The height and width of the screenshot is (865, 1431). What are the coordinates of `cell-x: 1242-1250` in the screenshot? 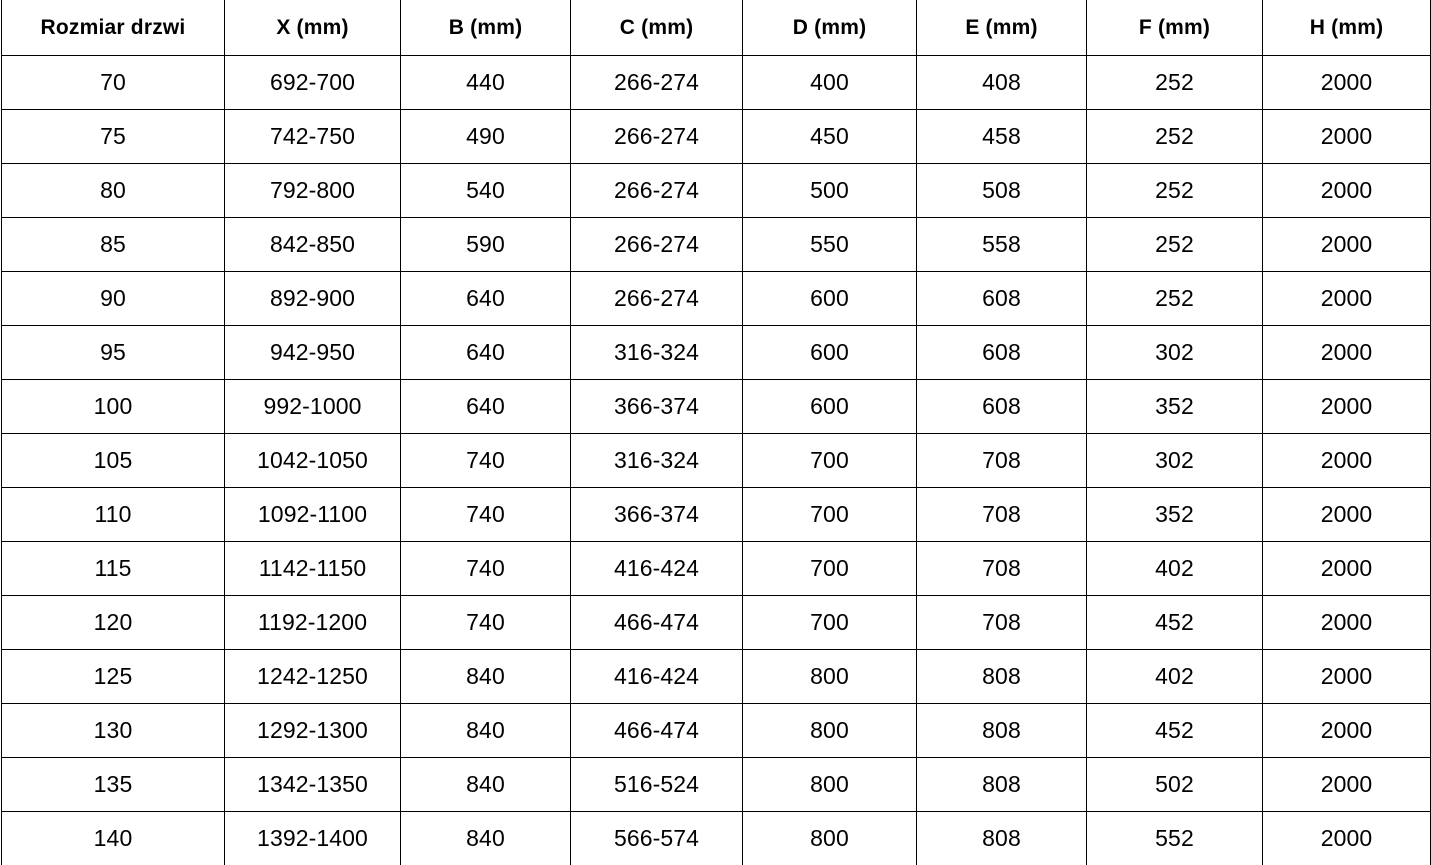 It's located at (312, 676).